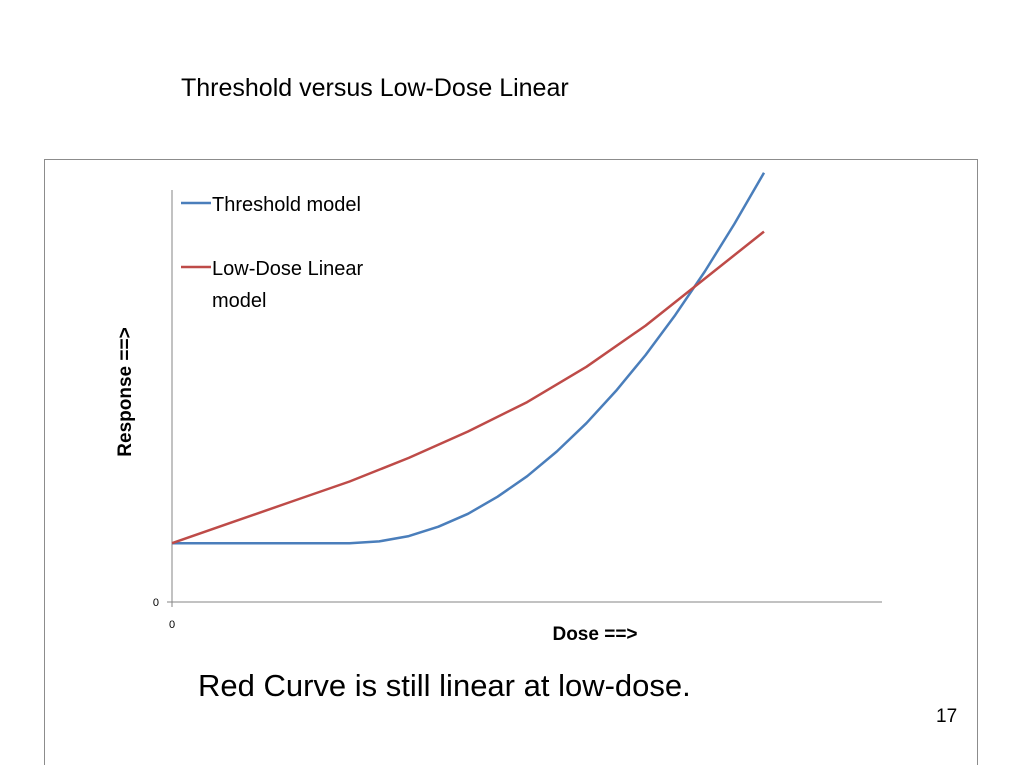  What do you see at coordinates (288, 285) in the screenshot?
I see `legend-label: Low-Dose Linear model` at bounding box center [288, 285].